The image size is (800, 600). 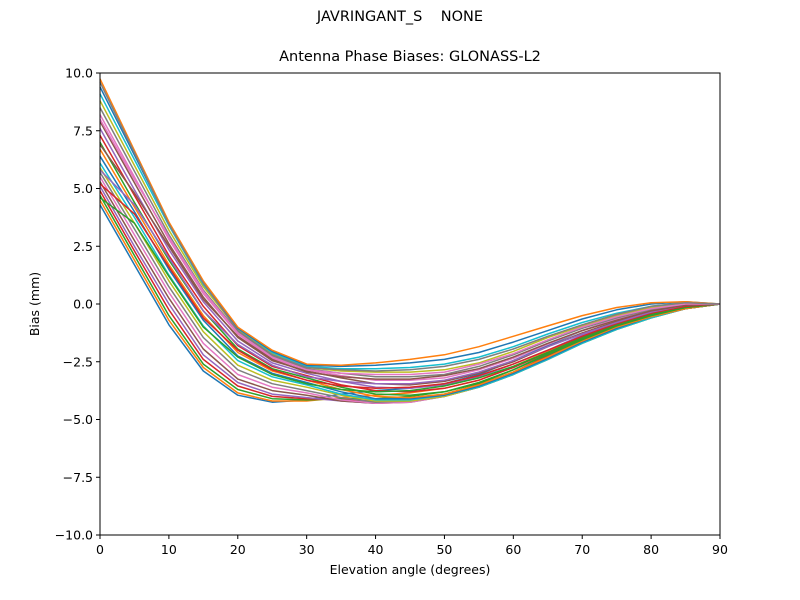 What do you see at coordinates (83, 188) in the screenshot?
I see `y-tick-label: 5.0` at bounding box center [83, 188].